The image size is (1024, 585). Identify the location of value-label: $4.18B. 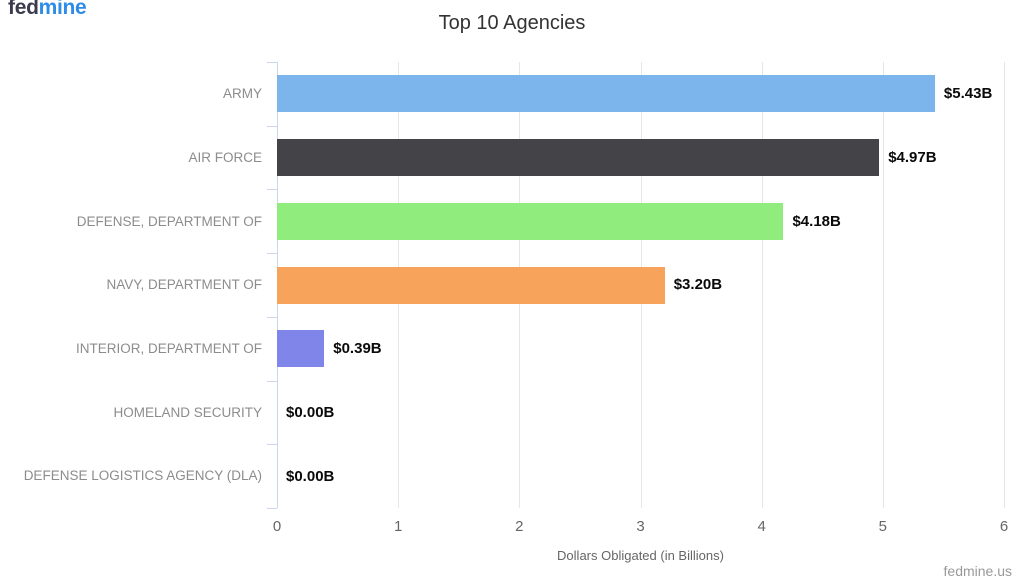
(816, 221).